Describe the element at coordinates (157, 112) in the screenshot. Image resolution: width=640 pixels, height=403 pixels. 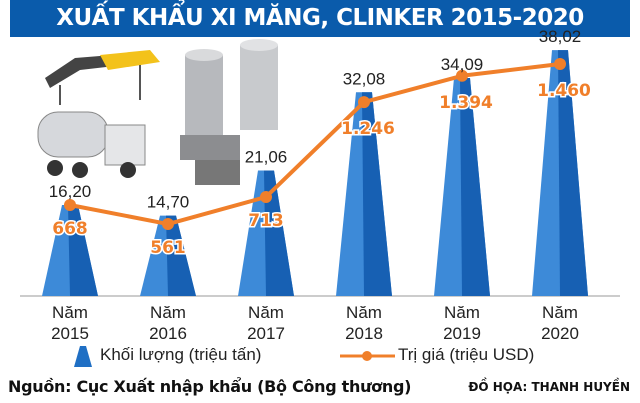
I see `illustration` at that location.